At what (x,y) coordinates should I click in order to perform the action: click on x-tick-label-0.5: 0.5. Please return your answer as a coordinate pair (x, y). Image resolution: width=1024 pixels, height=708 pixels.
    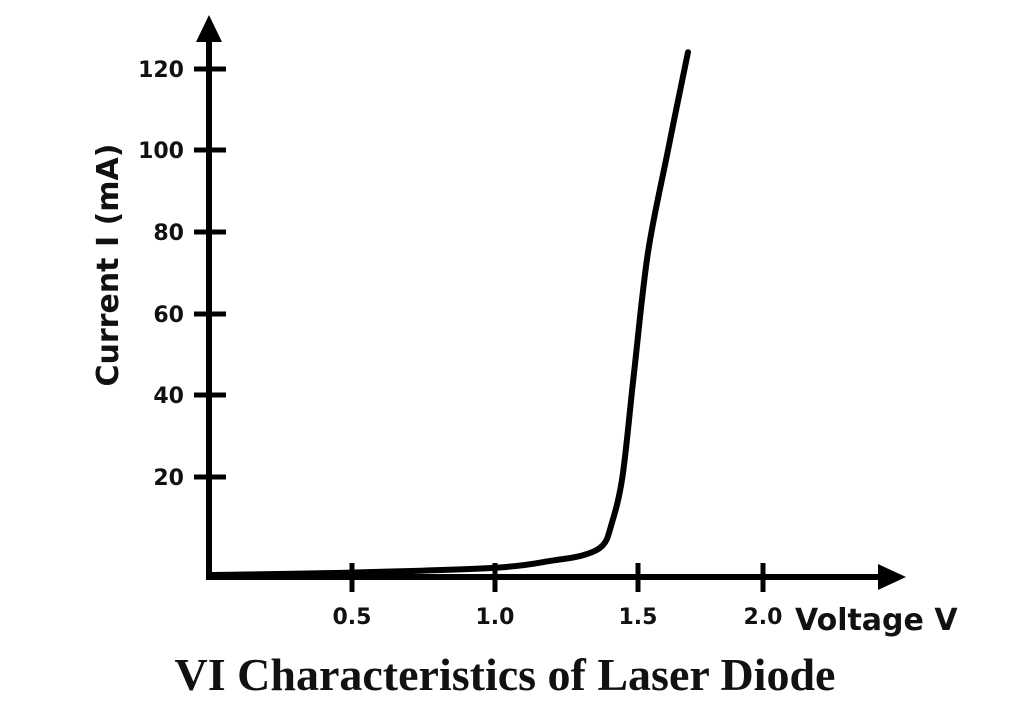
    Looking at the image, I should click on (352, 617).